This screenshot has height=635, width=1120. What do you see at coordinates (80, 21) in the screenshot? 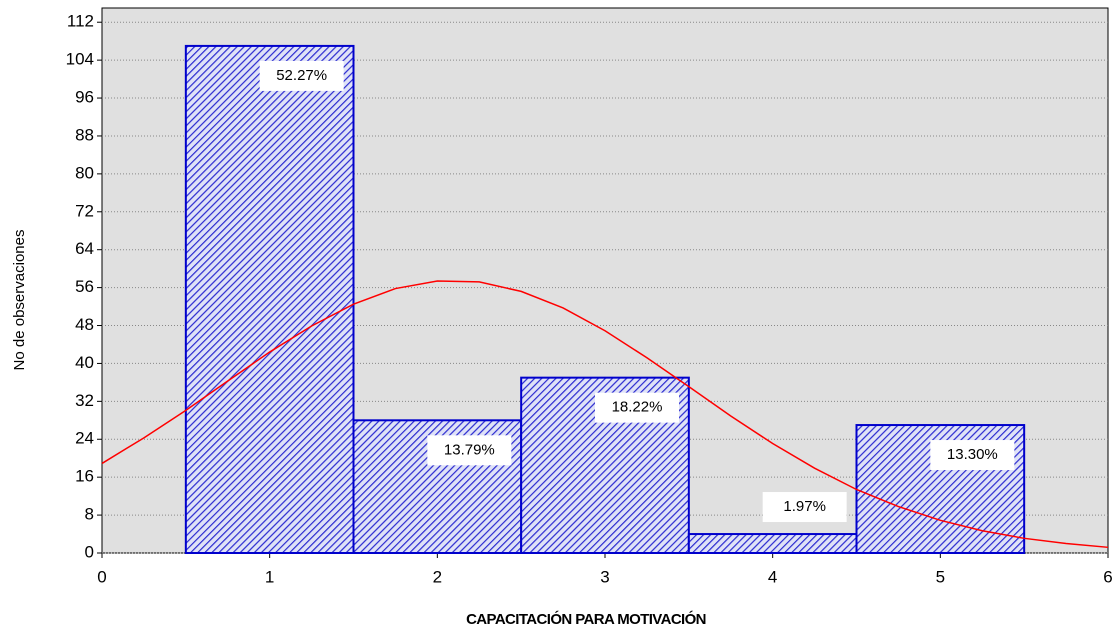
I see `y-tick-label: 112` at bounding box center [80, 21].